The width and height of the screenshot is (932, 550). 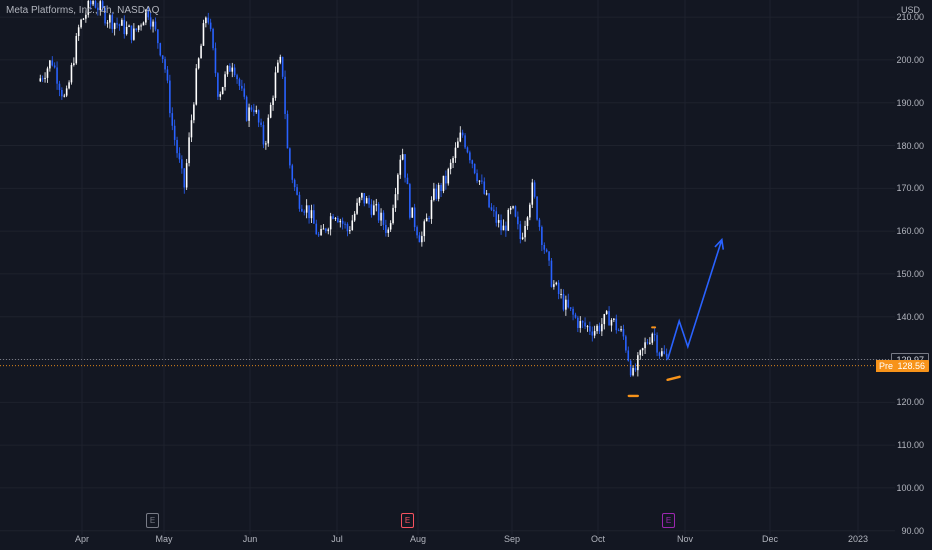 What do you see at coordinates (250, 539) in the screenshot?
I see `x-tick-label: Jun` at bounding box center [250, 539].